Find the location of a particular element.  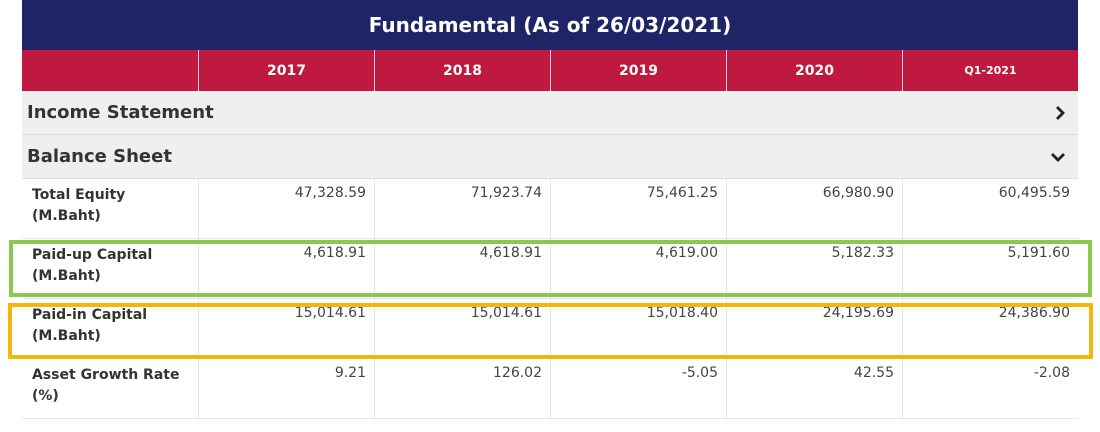

chevron-right-icon is located at coordinates (1060, 112).